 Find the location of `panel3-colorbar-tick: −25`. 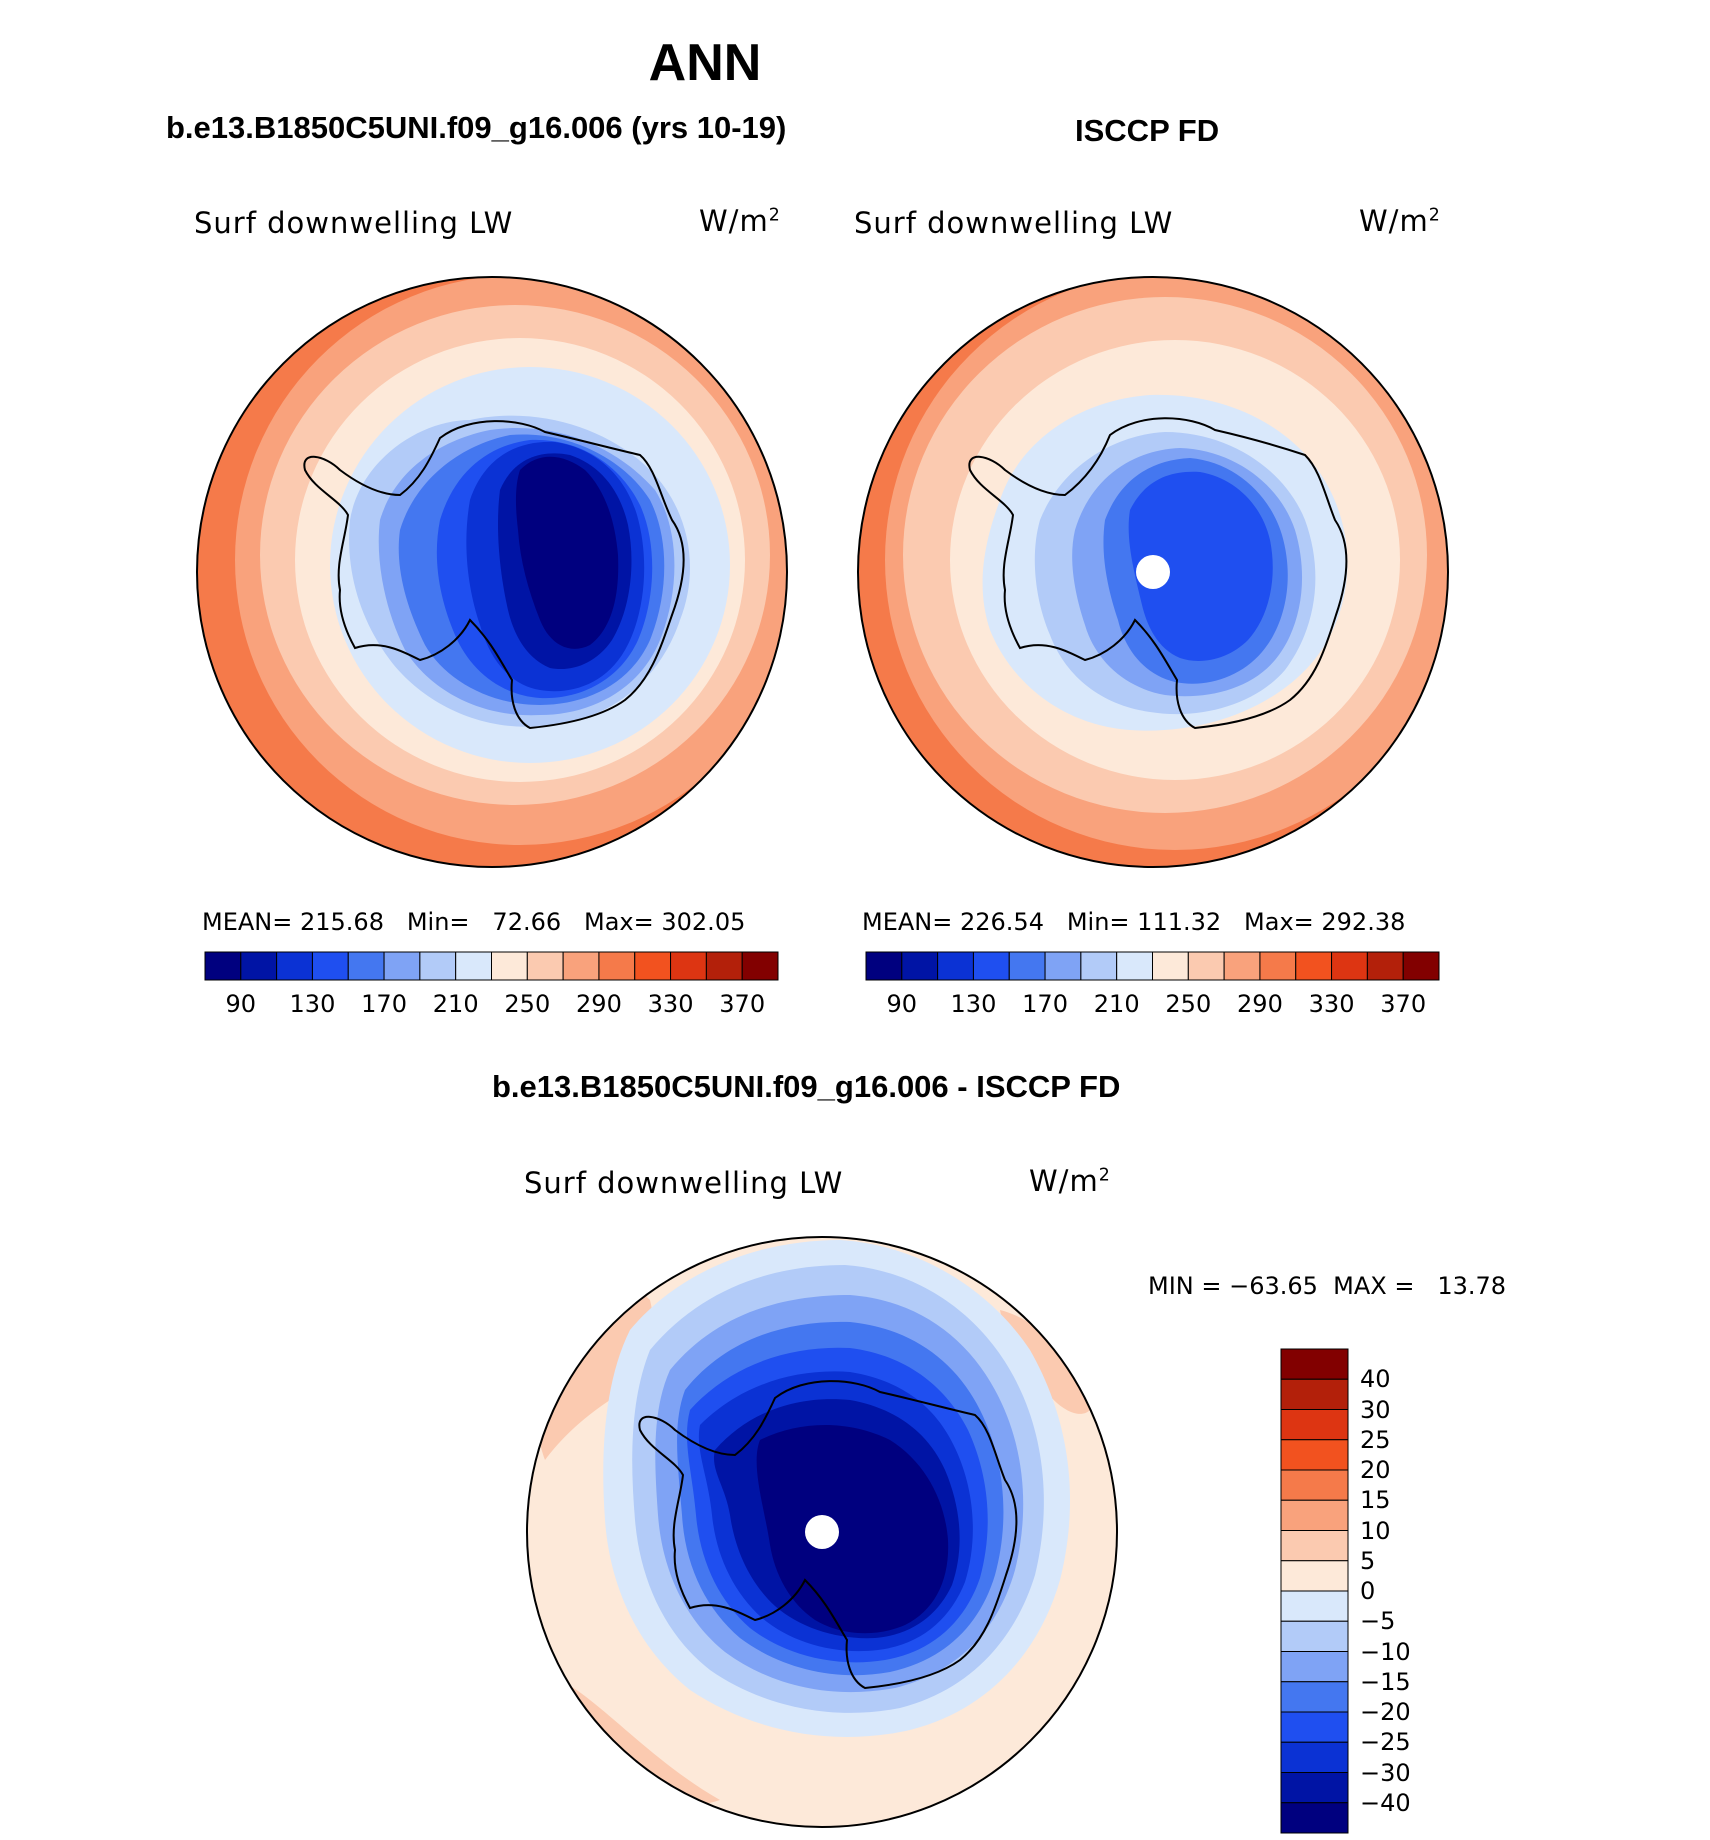

panel3-colorbar-tick: −25 is located at coordinates (1385, 1742).